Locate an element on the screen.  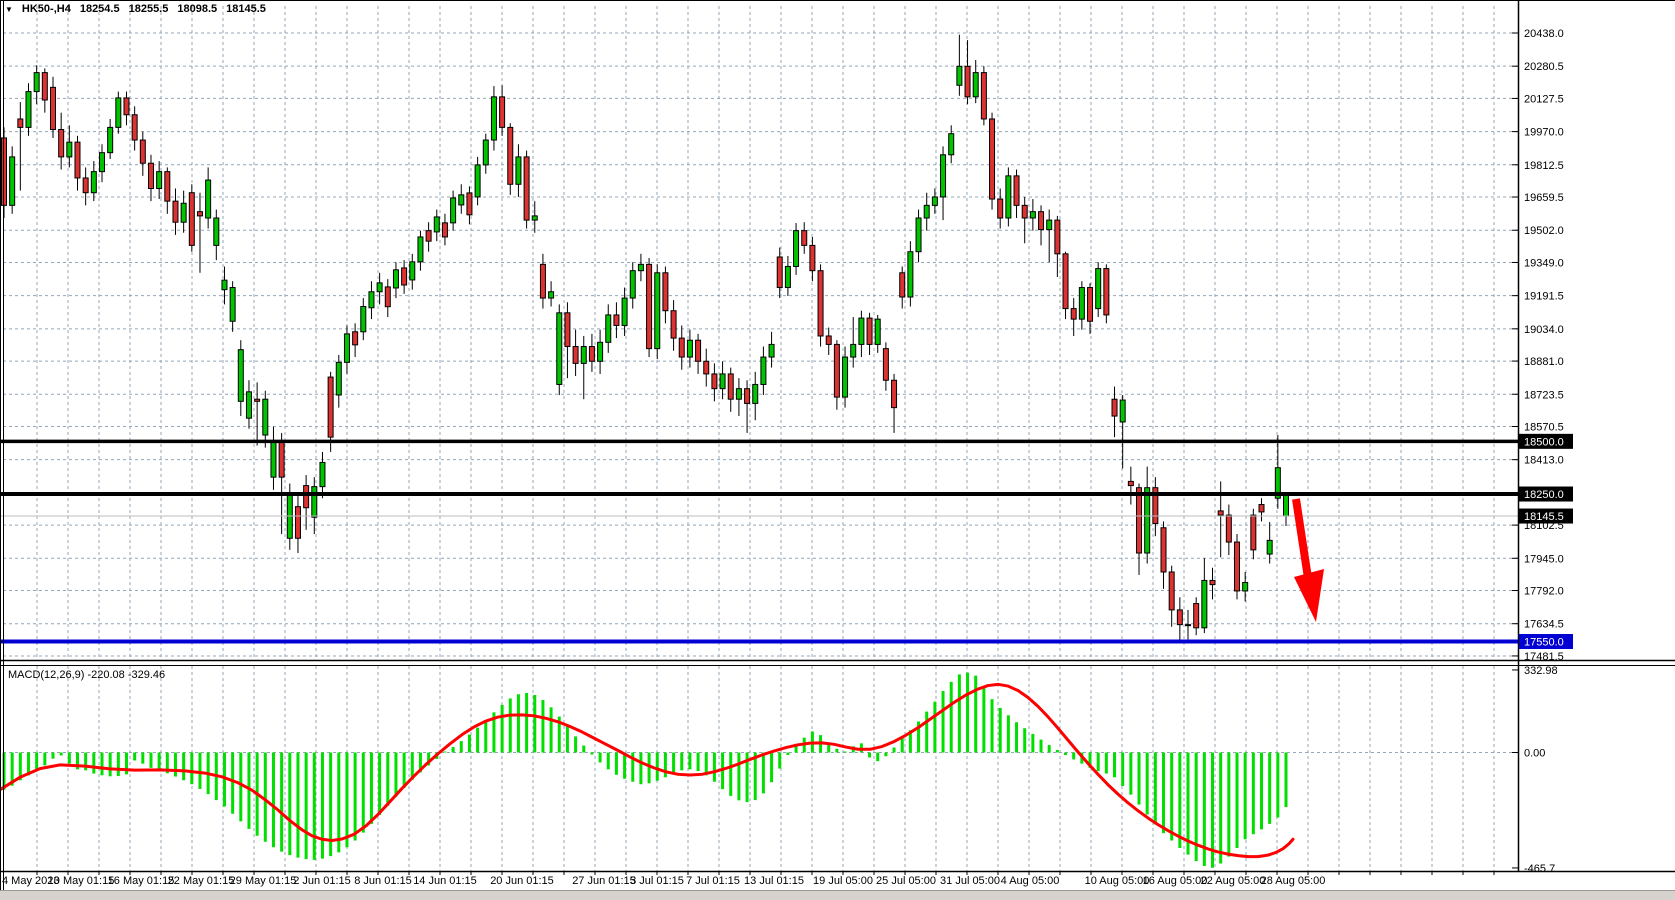
price-axis-label: 17792.0 is located at coordinates (1544, 592).